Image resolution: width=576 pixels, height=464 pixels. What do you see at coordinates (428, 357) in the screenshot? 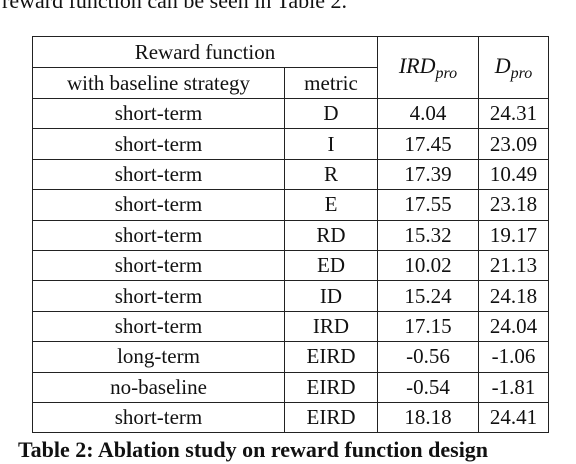
I see `ird-pro-cell: -0.56` at bounding box center [428, 357].